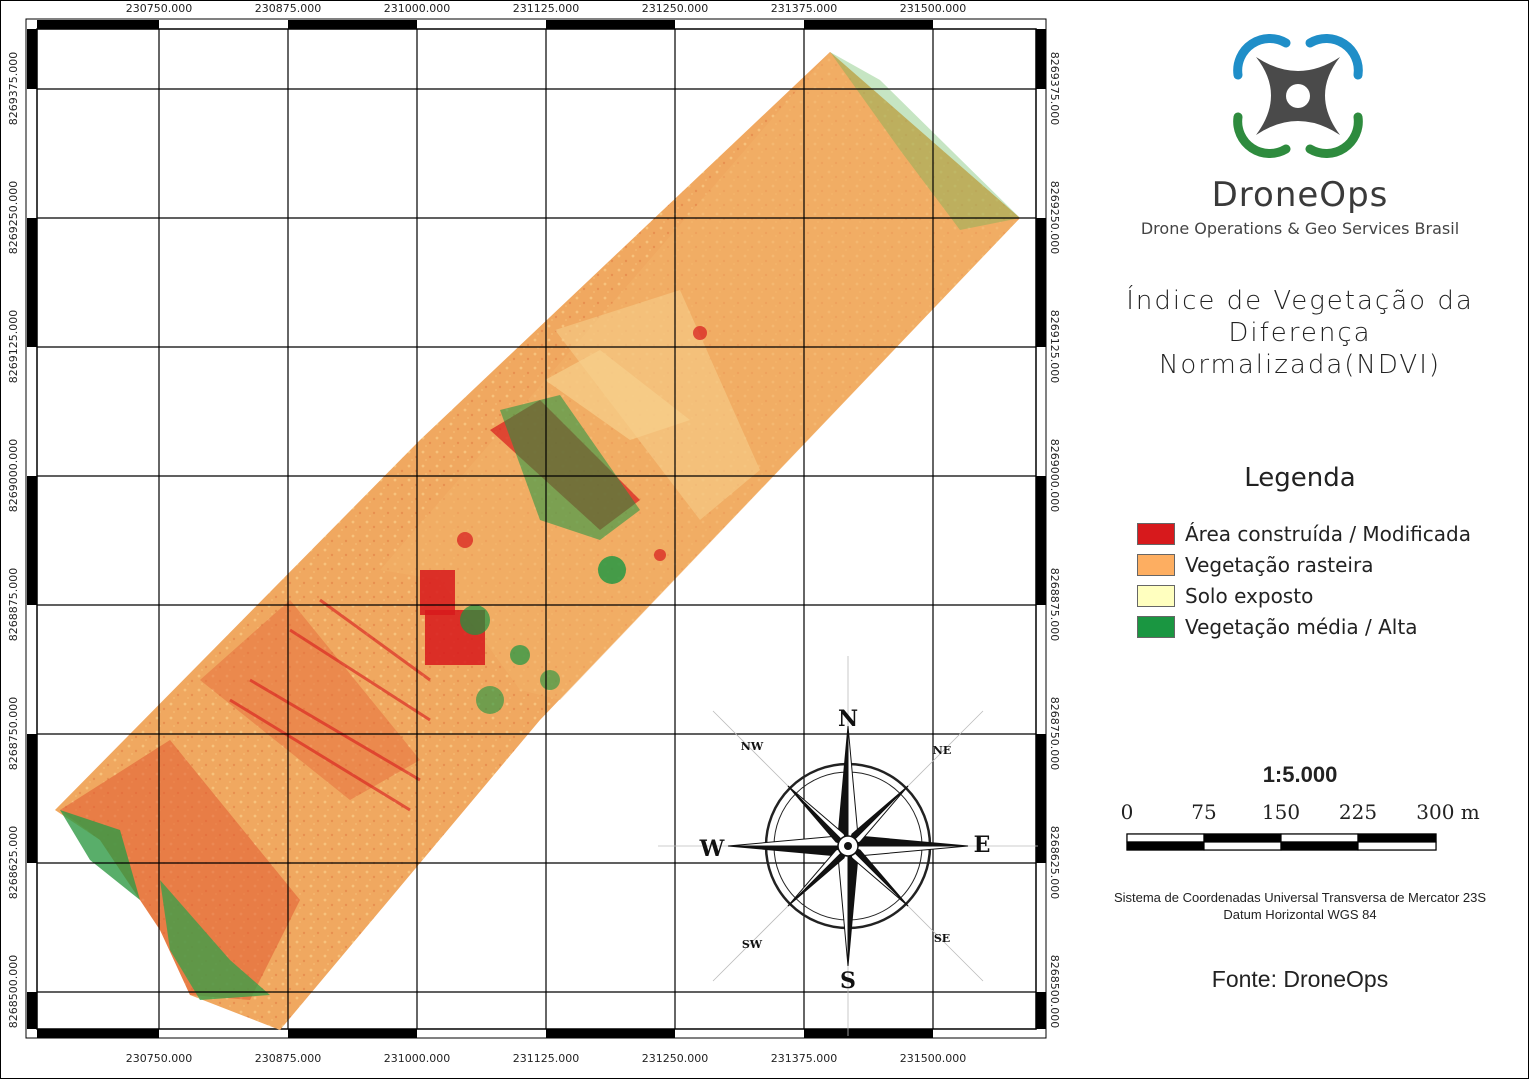 This screenshot has width=1529, height=1079. Describe the element at coordinates (1055, 217) in the screenshot. I see `coord-right-label: 8269250.000` at that location.